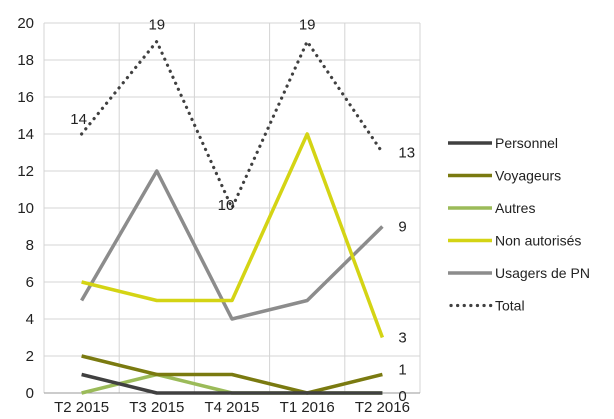 Image resolution: width=614 pixels, height=419 pixels. Describe the element at coordinates (406, 153) in the screenshot. I see `data-label: 13` at that location.